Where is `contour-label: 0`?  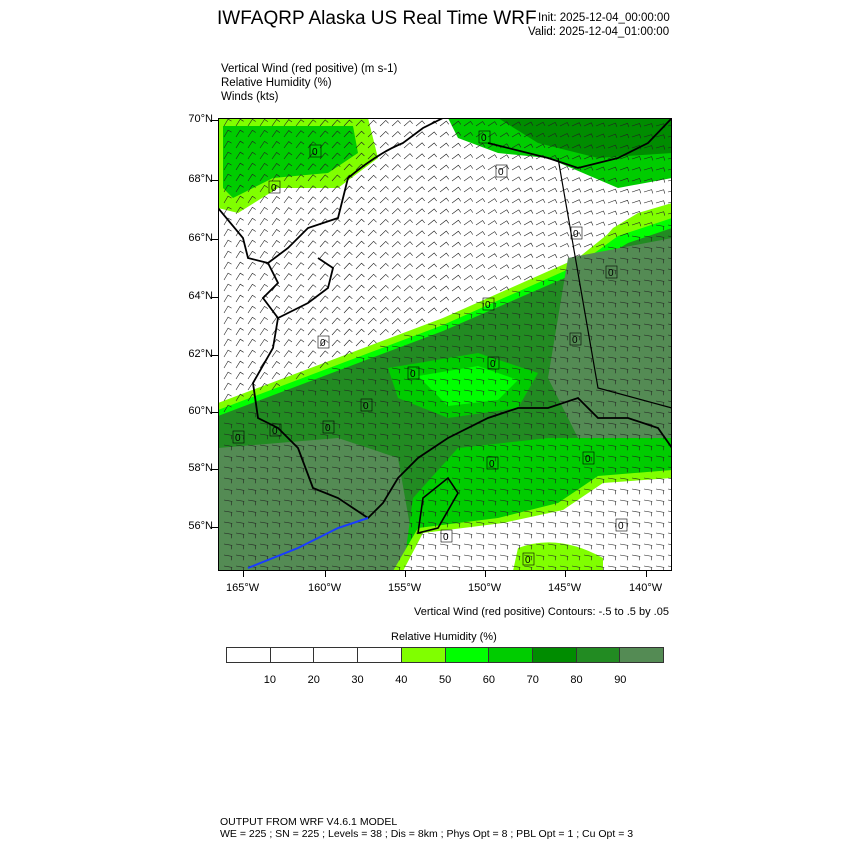 contour-label: 0 is located at coordinates (323, 343).